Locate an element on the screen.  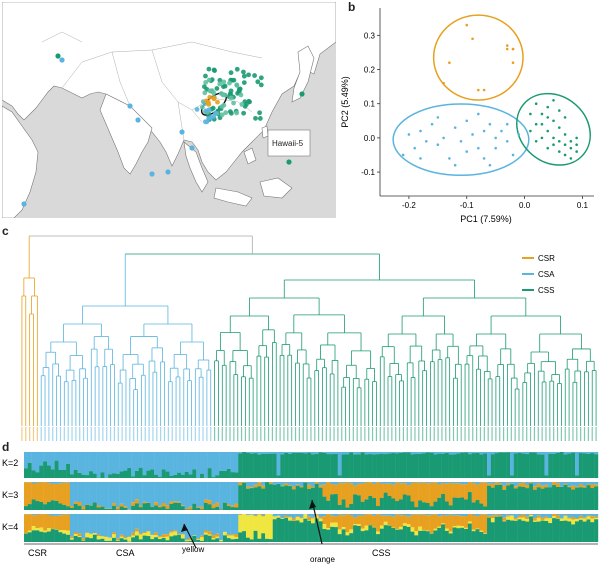
map-sample-point is located at coordinates (220, 84).